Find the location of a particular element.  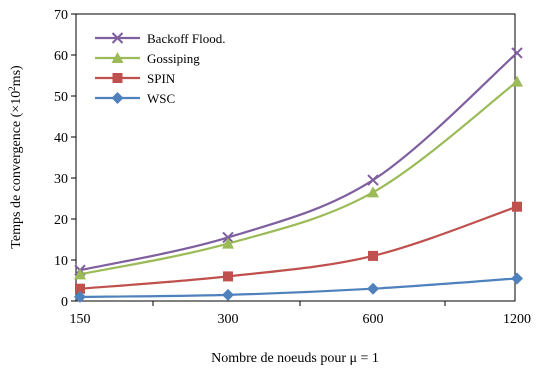

x-tick-label: 300 is located at coordinates (228, 319).